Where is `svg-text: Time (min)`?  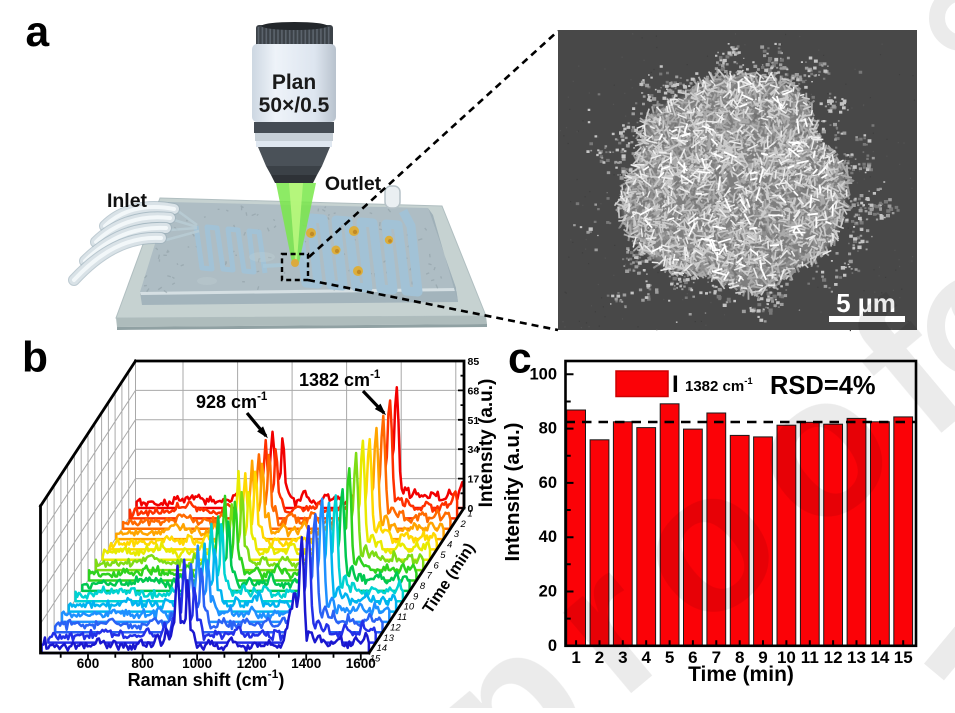
svg-text: Time (min) is located at coordinates (741, 674).